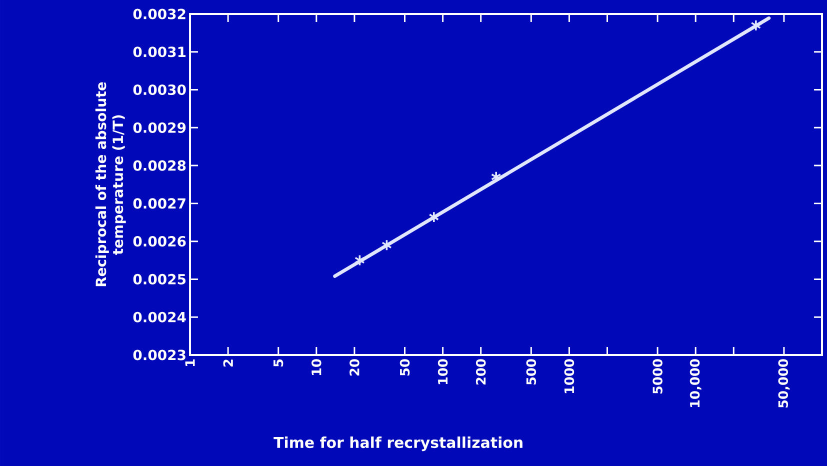  What do you see at coordinates (355, 367) in the screenshot?
I see `x-tick-label: 20` at bounding box center [355, 367].